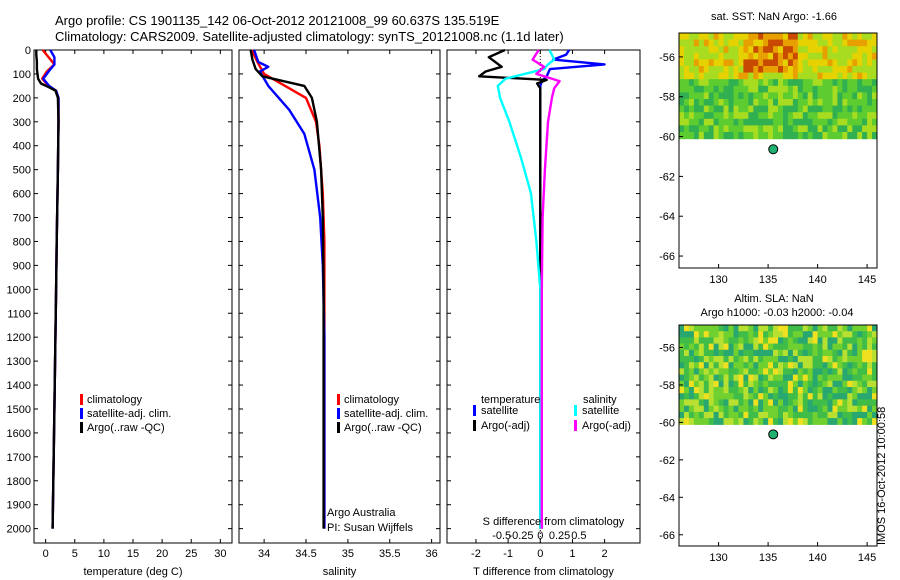 The height and width of the screenshot is (580, 900). What do you see at coordinates (778, 375) in the screenshot?
I see `altim-sla-map-cells` at bounding box center [778, 375].